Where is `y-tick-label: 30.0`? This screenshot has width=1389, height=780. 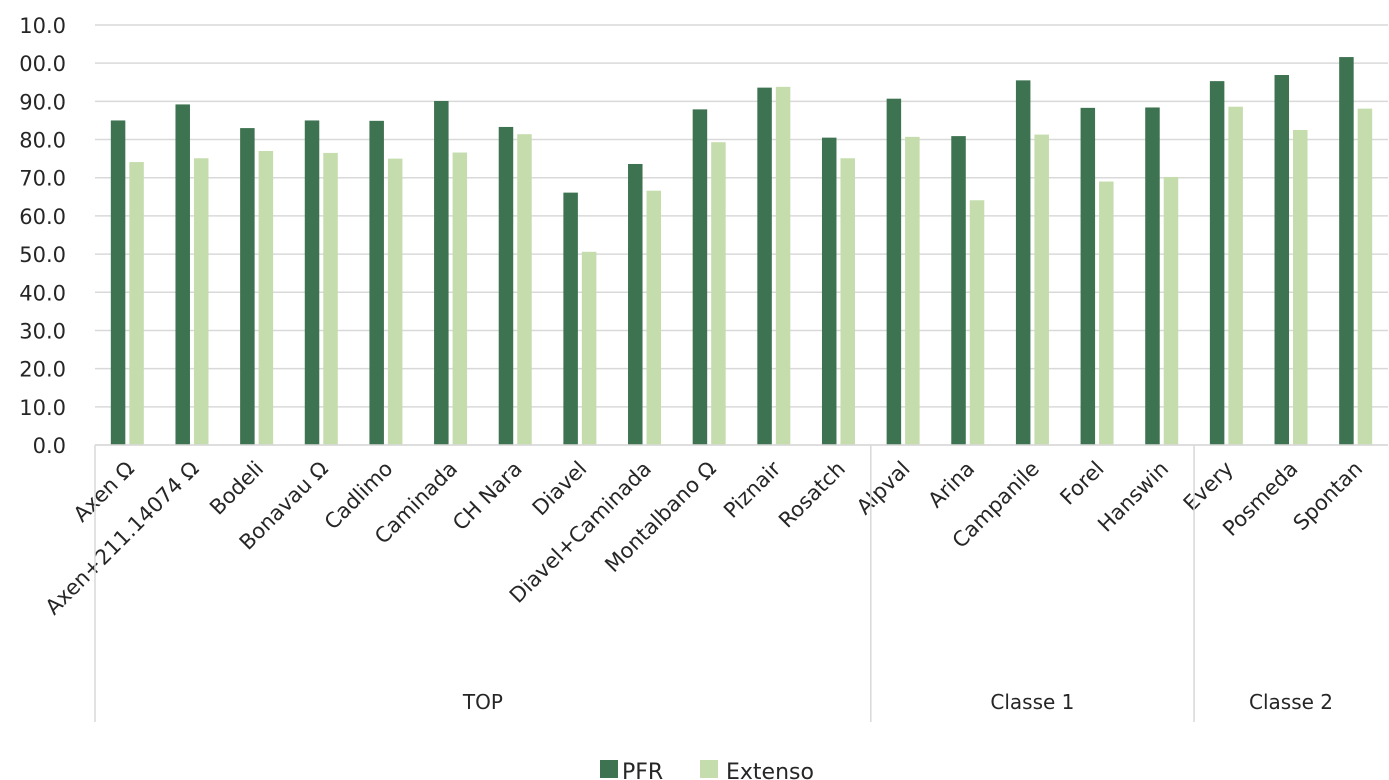
y-tick-label: 30.0 is located at coordinates (42, 331).